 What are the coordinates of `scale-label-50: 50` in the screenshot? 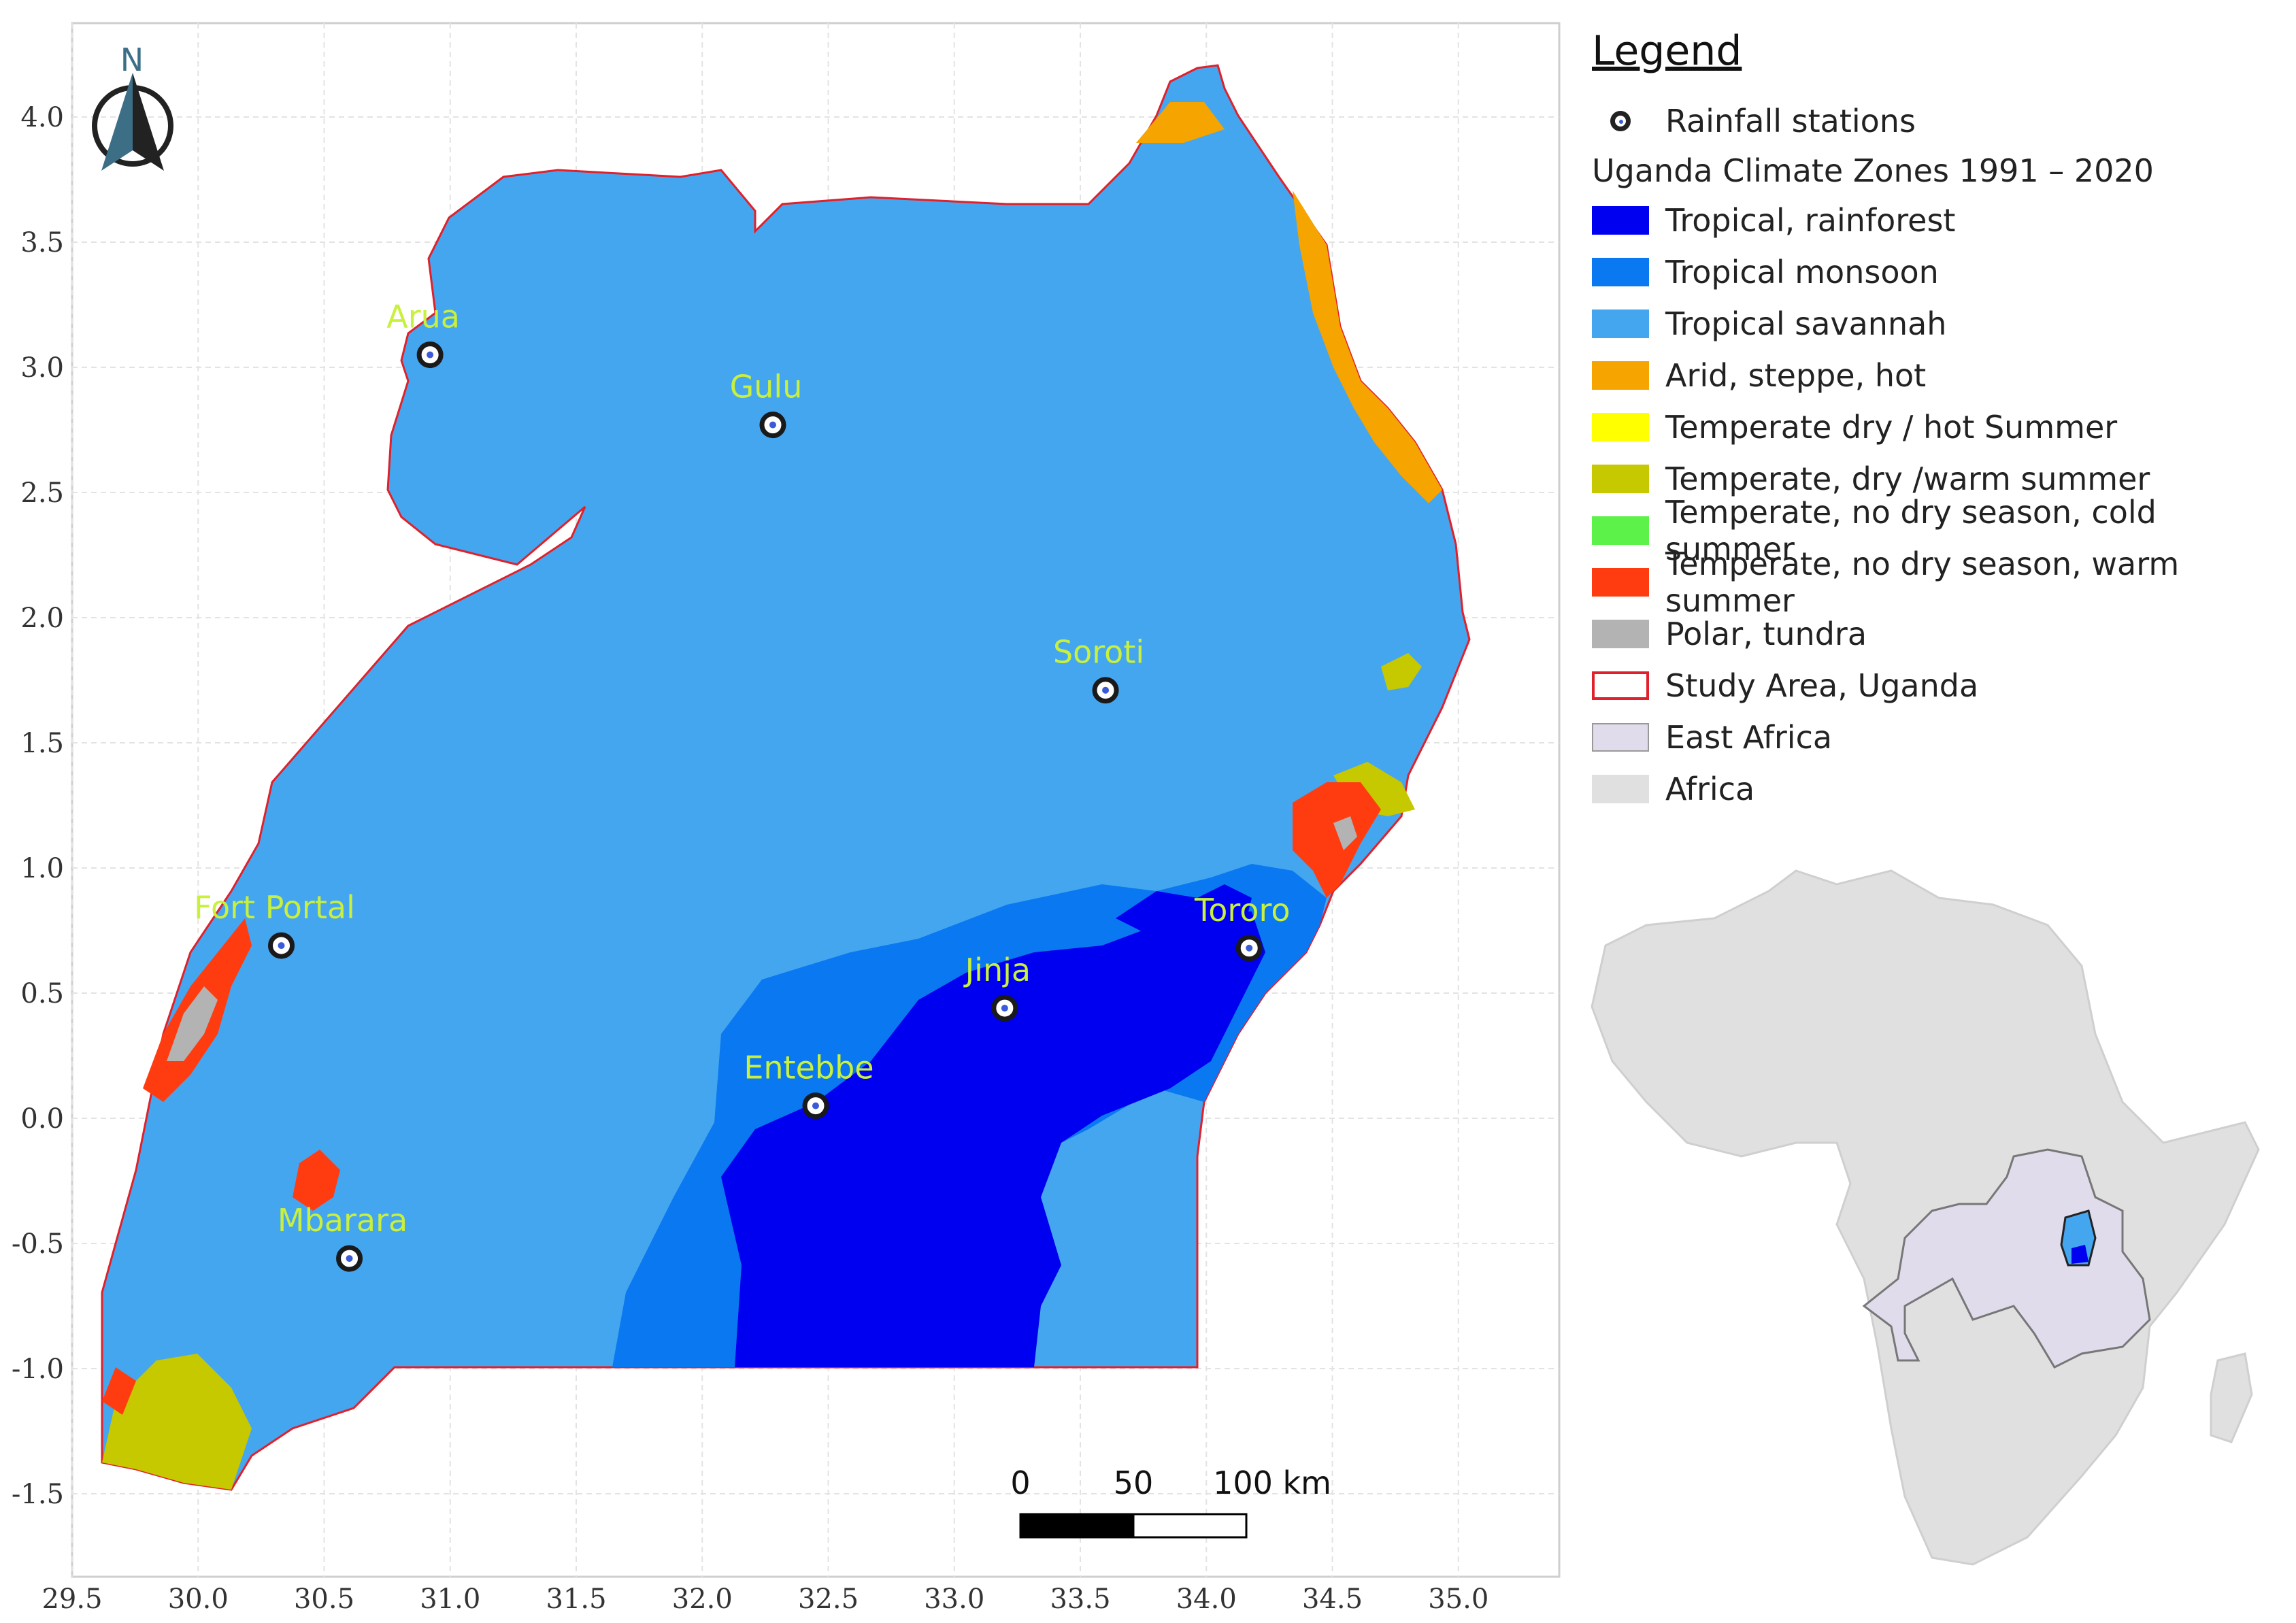 It's located at (1134, 1483).